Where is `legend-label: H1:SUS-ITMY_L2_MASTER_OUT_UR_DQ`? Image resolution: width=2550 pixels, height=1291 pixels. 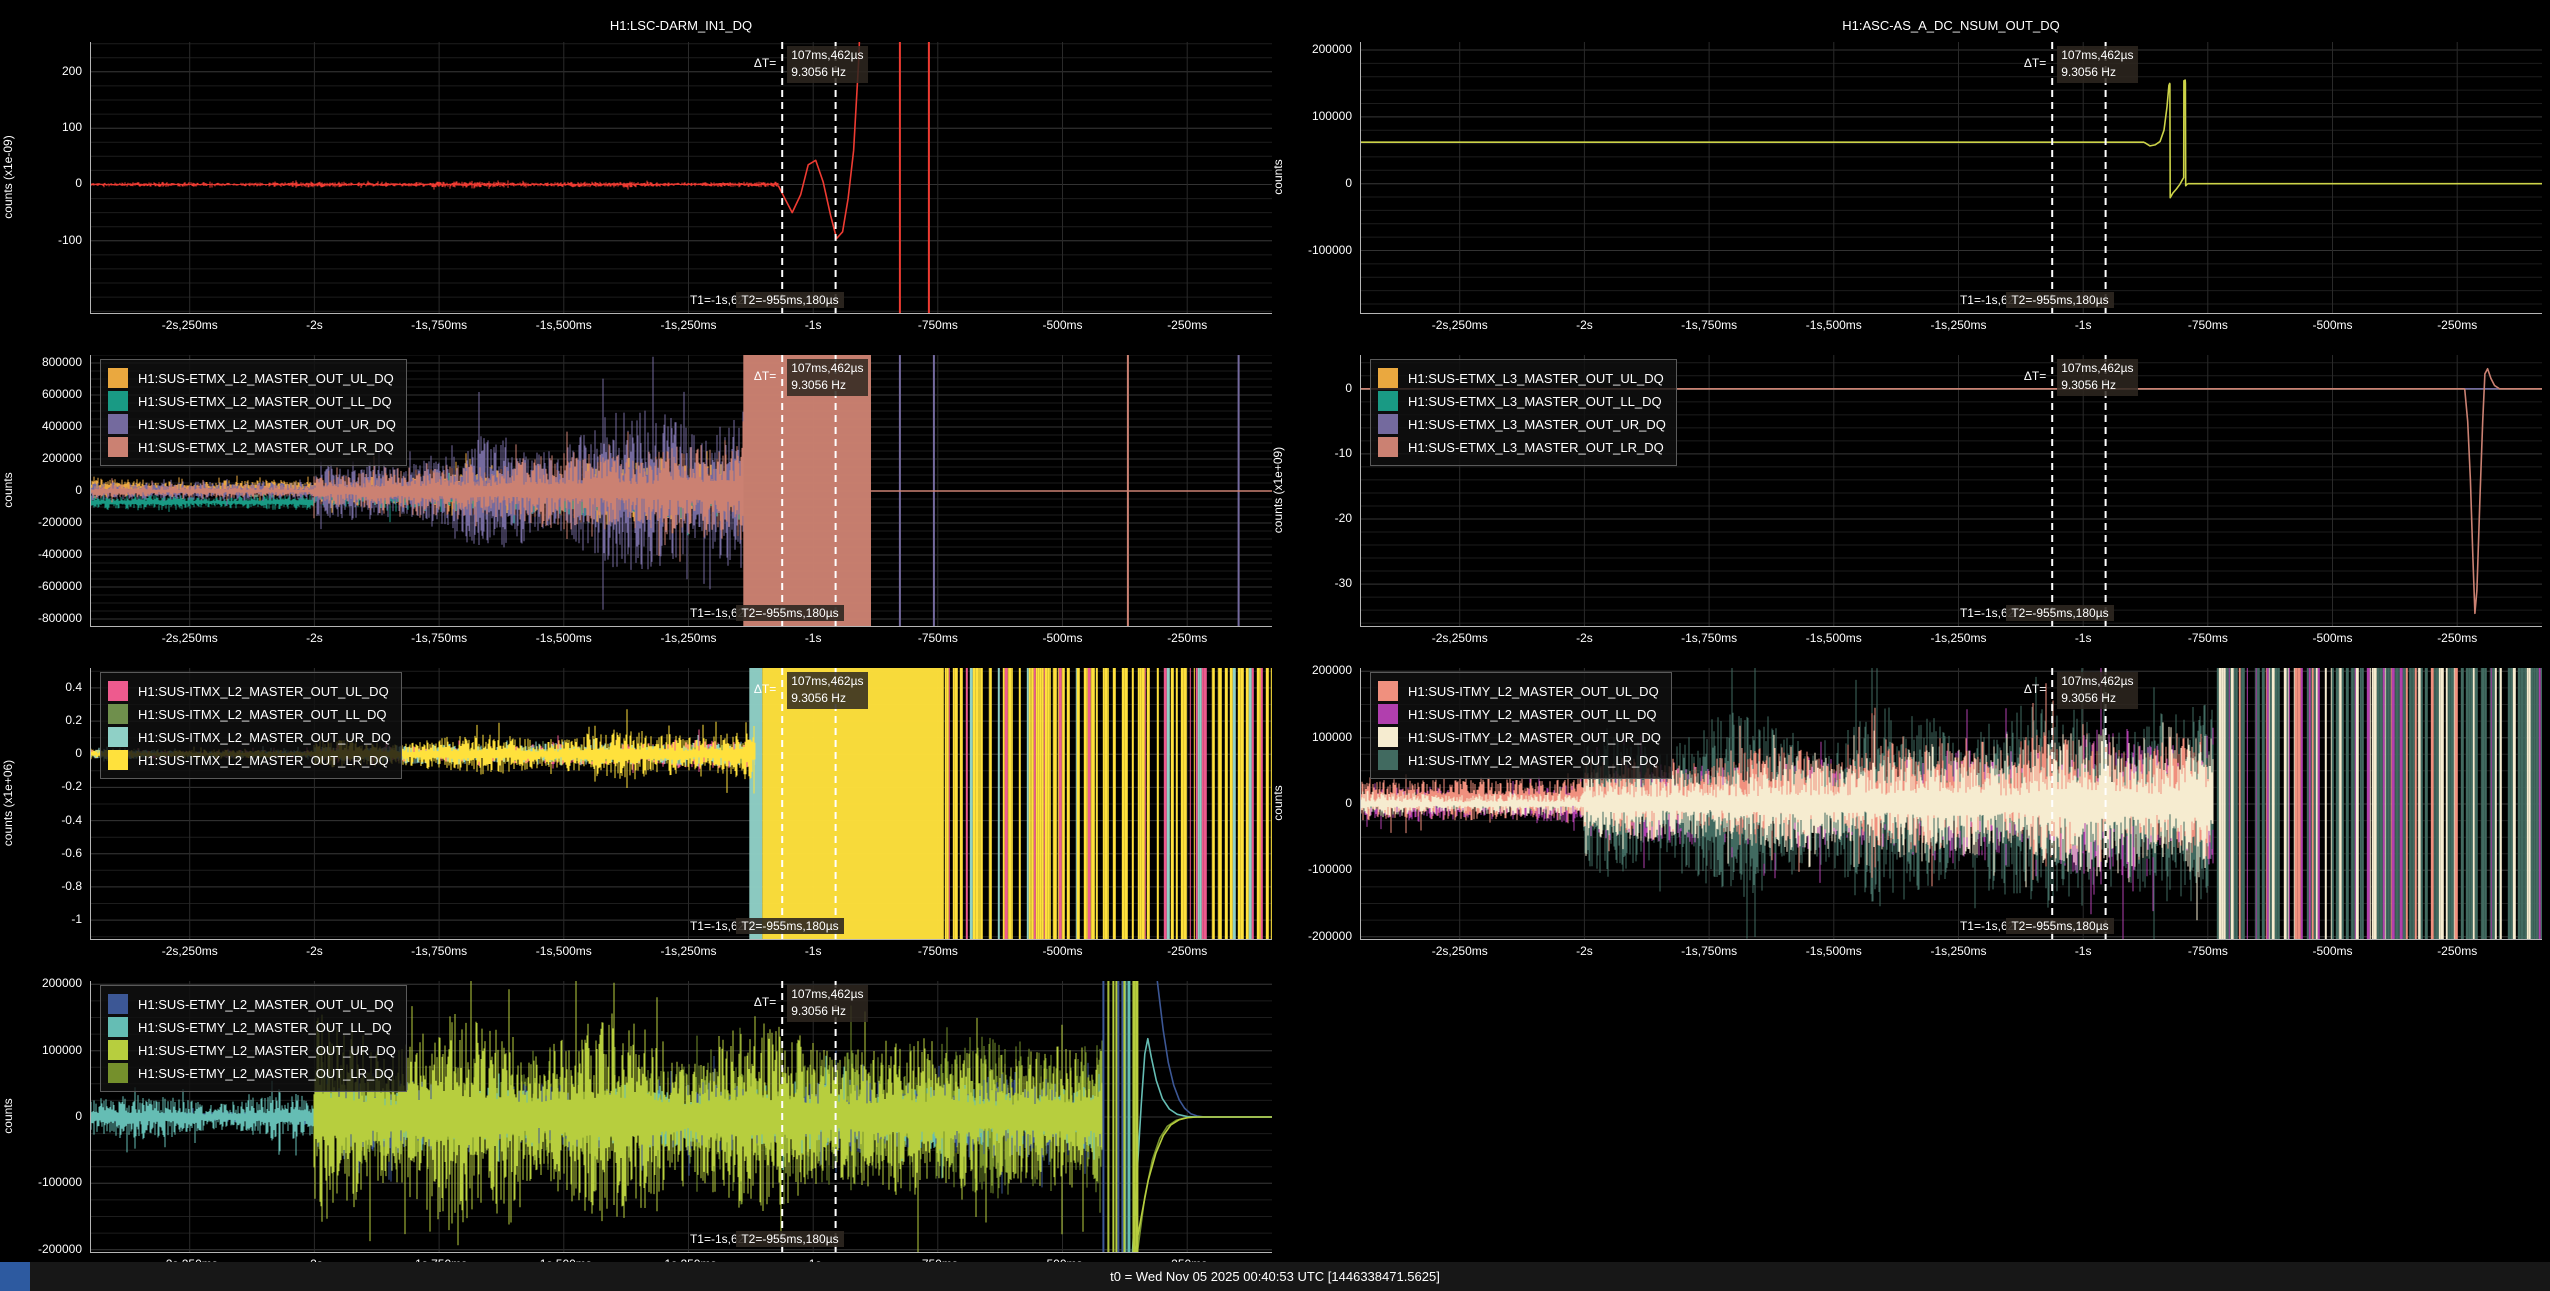 legend-label: H1:SUS-ITMY_L2_MASTER_OUT_UR_DQ is located at coordinates (1534, 737).